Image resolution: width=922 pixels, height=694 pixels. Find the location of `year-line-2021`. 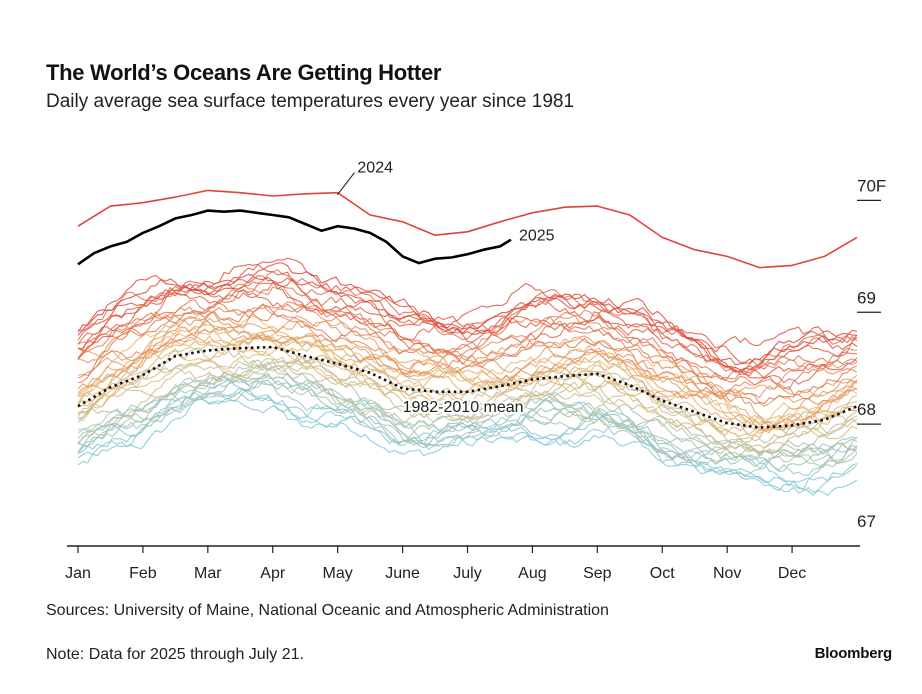

year-line-2021 is located at coordinates (467, 305).